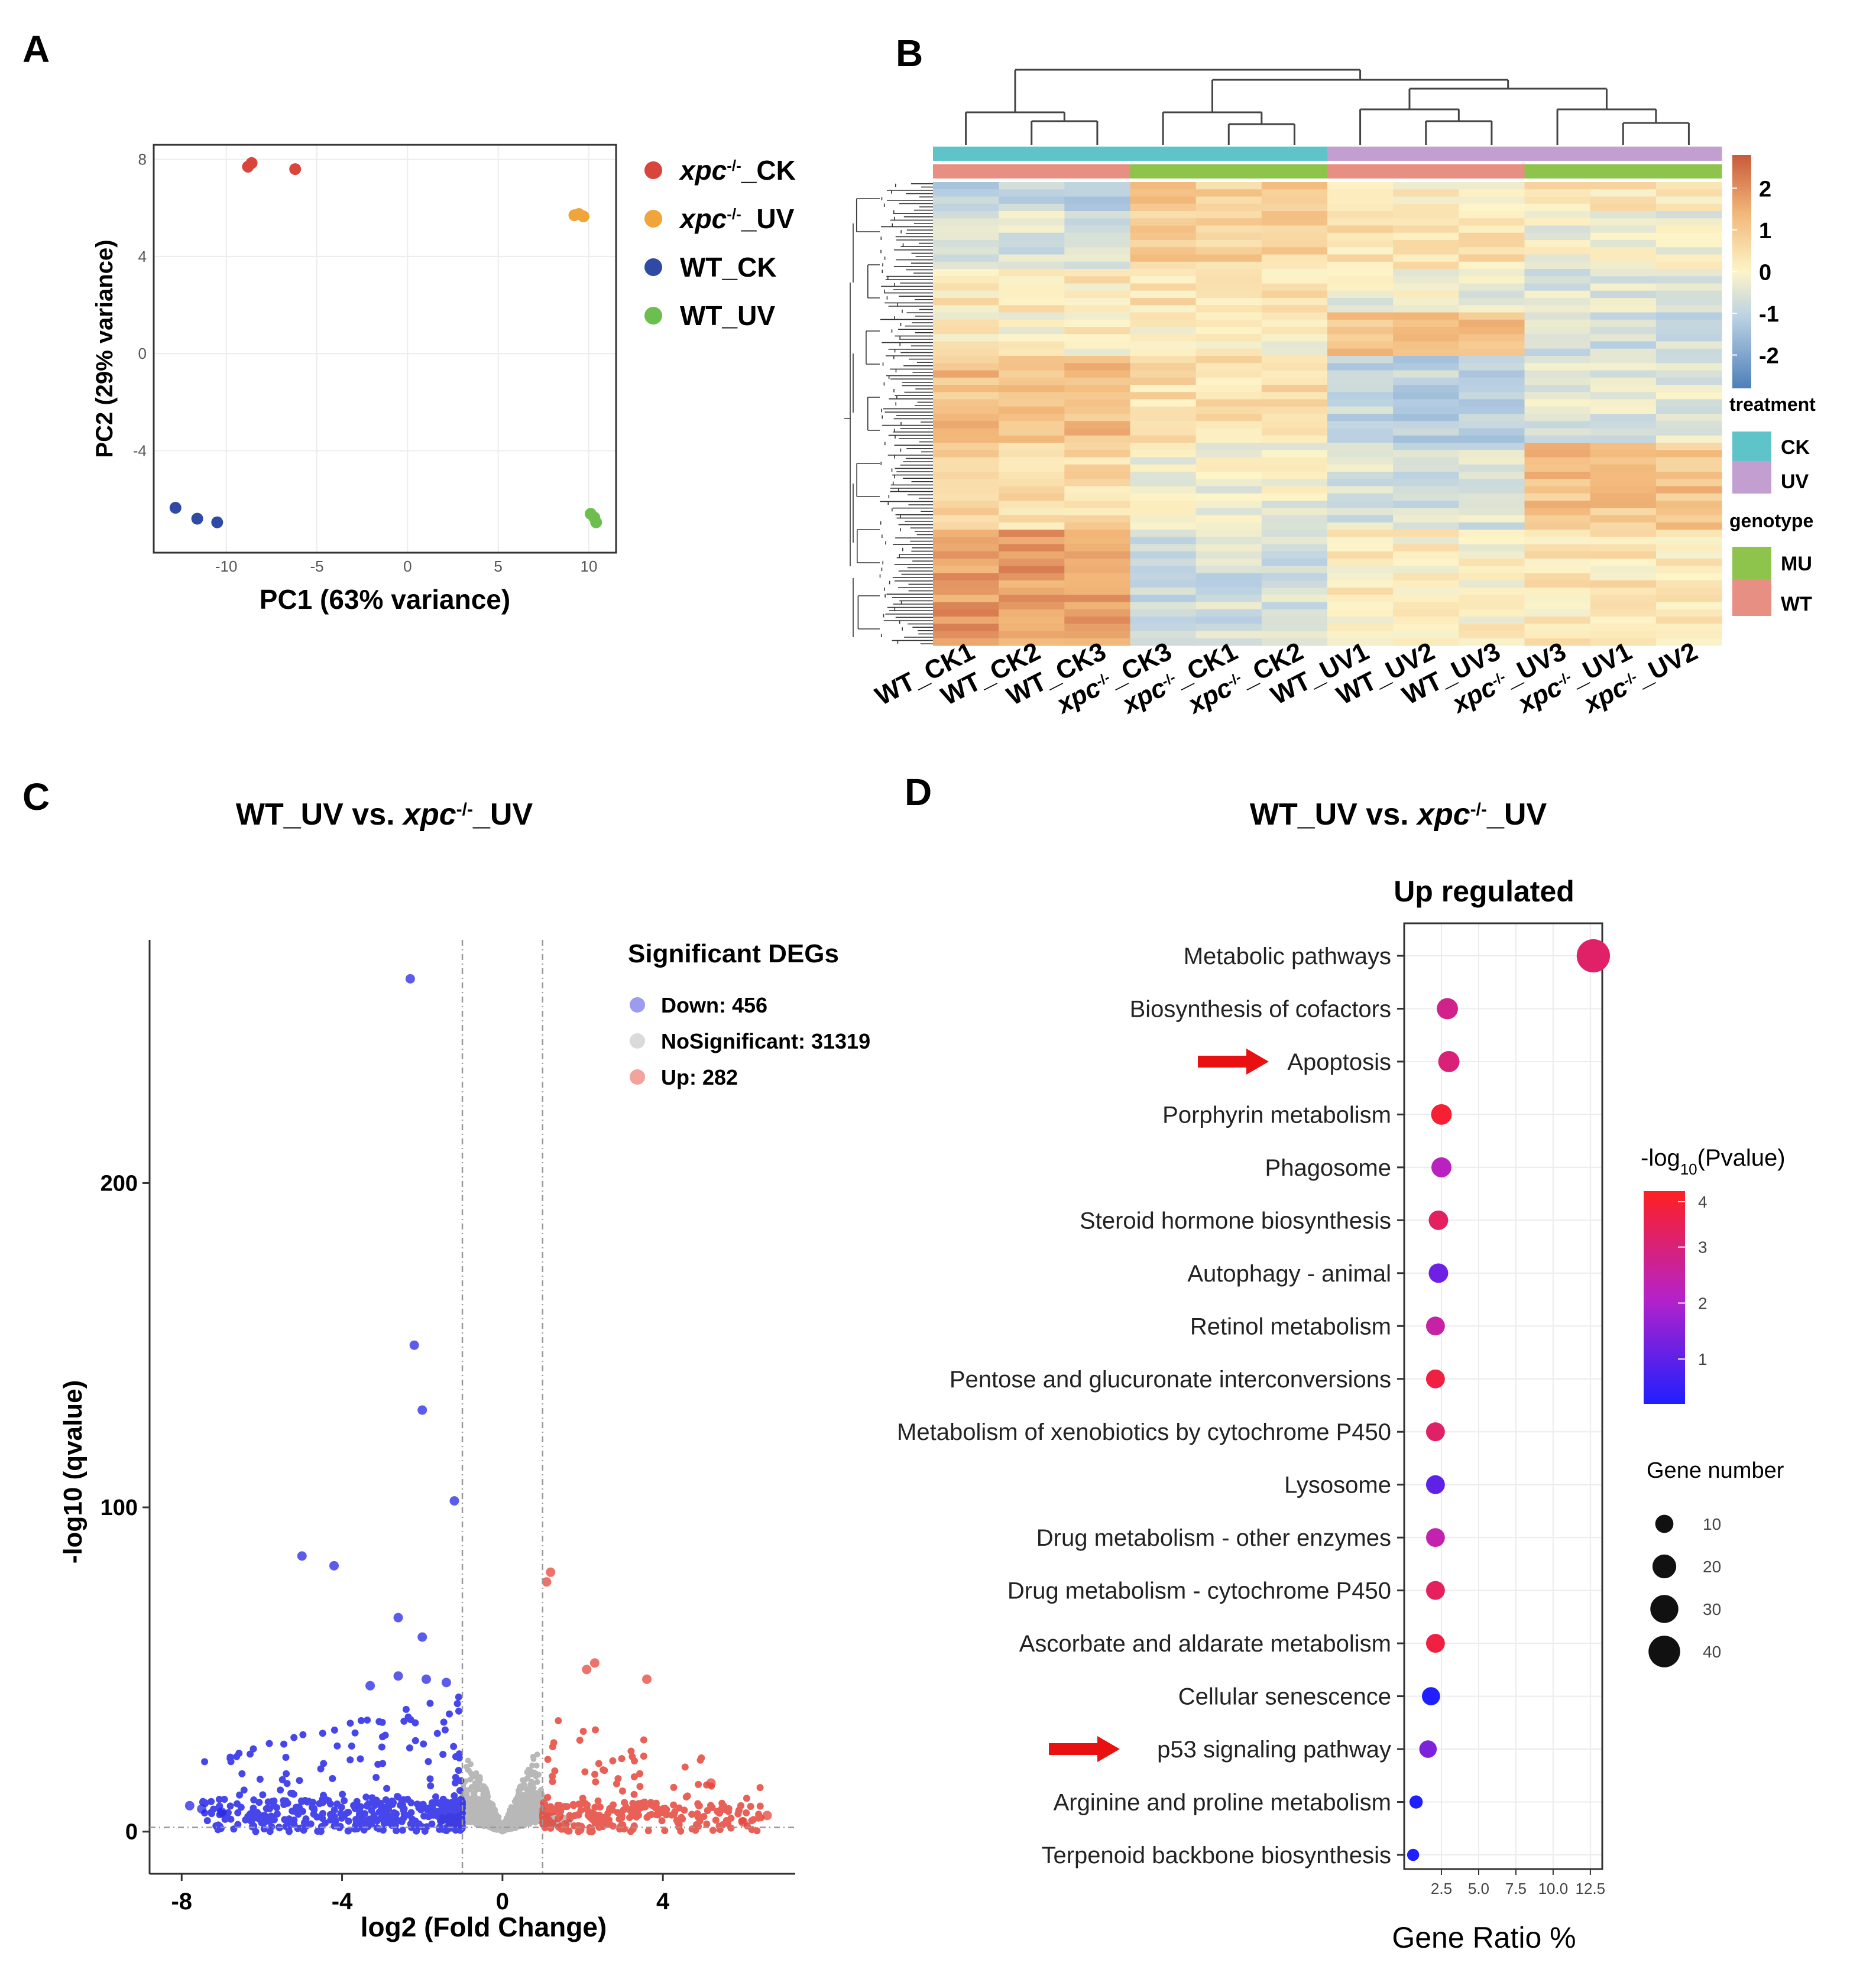 This screenshot has width=1876, height=1966. Describe the element at coordinates (653, 170) in the screenshot. I see `pca-legend-dot-xpc_ck` at that location.